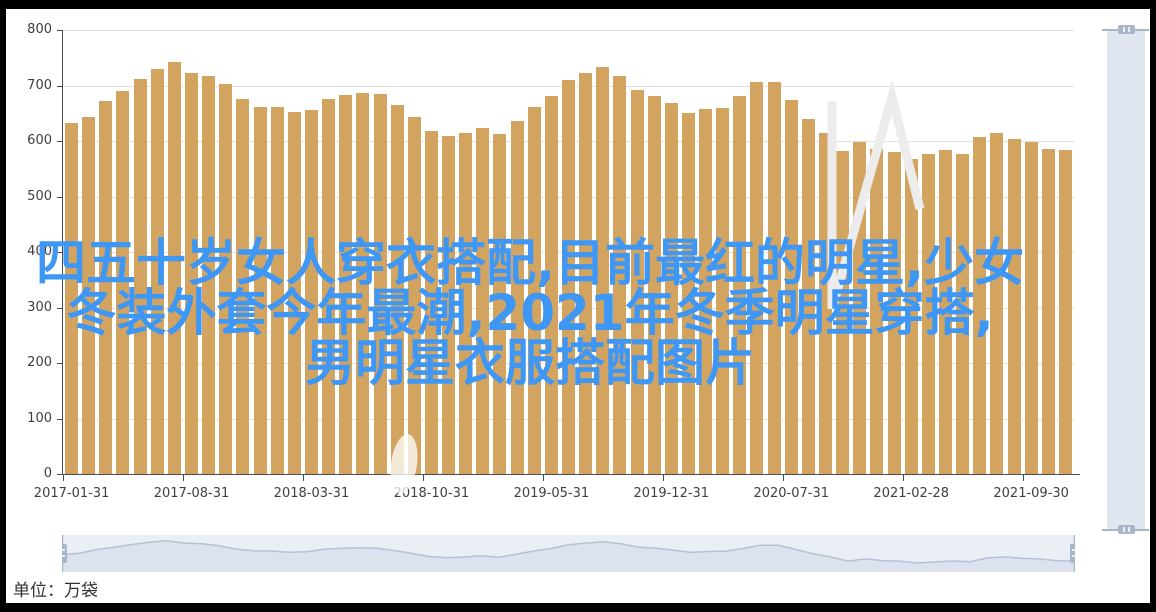  Describe the element at coordinates (55, 591) in the screenshot. I see `unit-label: 单位：万袋` at that location.